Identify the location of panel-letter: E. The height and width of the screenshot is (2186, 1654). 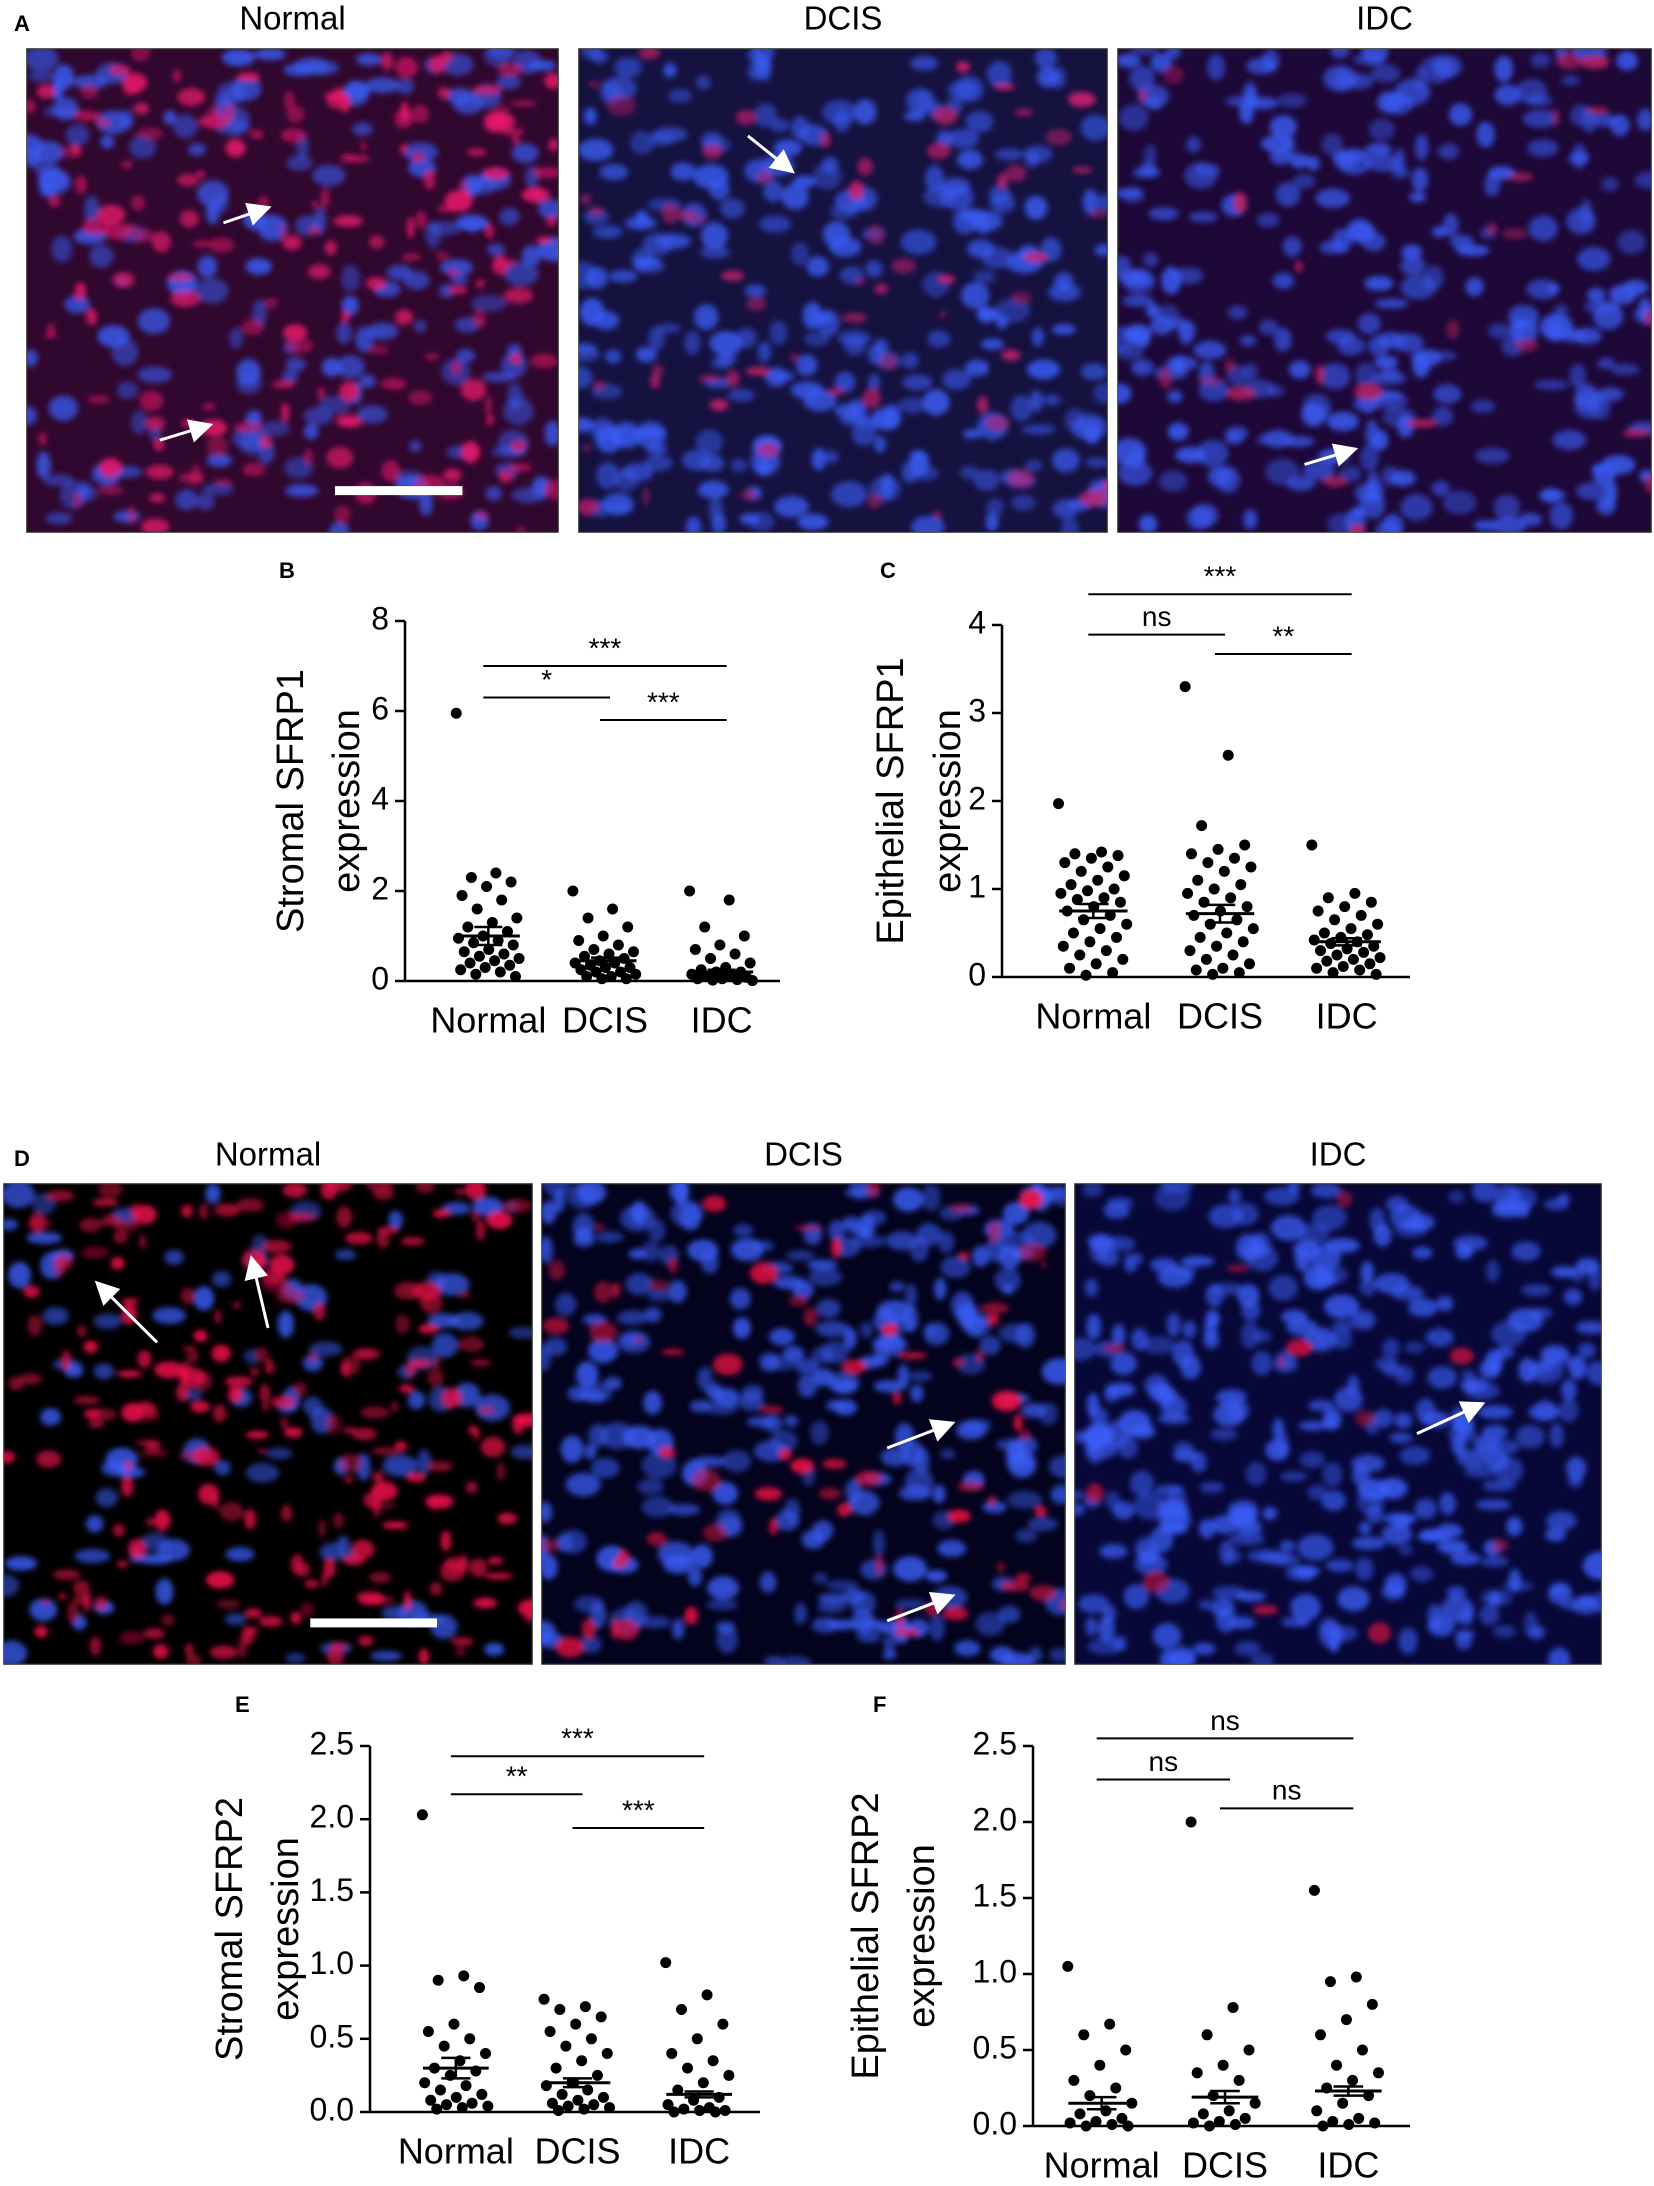
(242, 1704).